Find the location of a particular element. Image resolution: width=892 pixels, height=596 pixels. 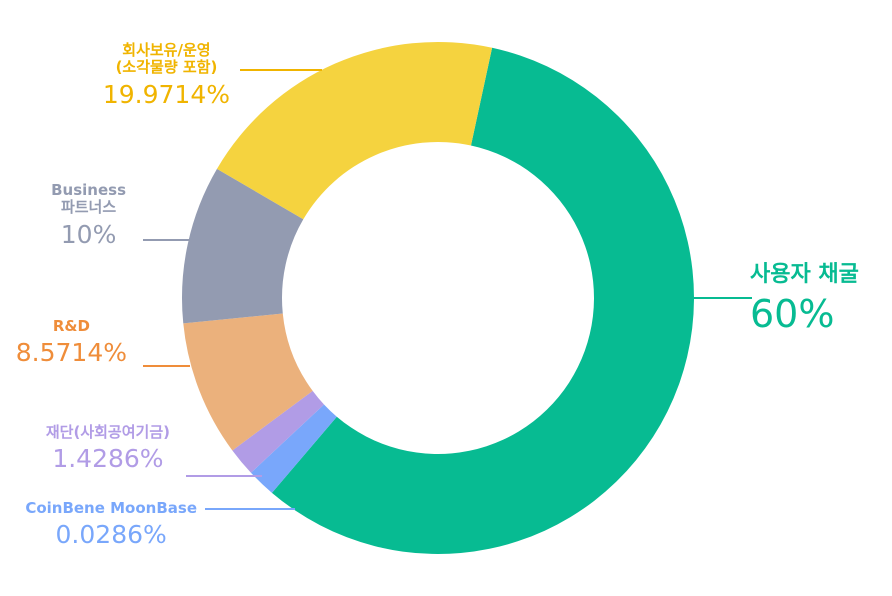

label-moonbase-name: CoinBene MoonBase is located at coordinates (111, 508).